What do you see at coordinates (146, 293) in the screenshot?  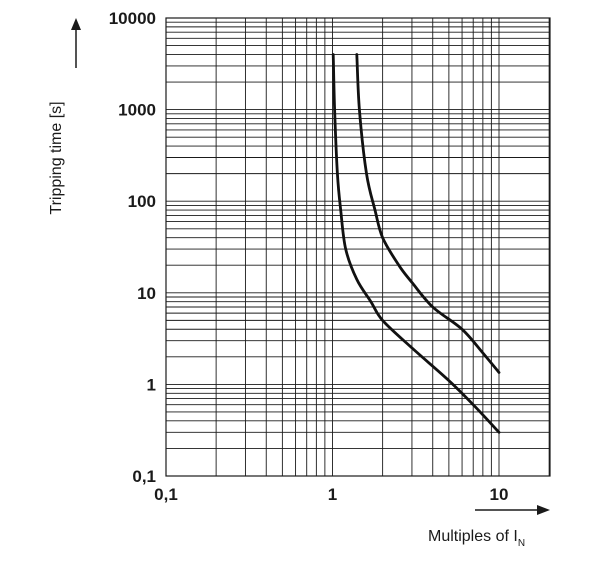 I see `y-tick-label: 10` at bounding box center [146, 293].